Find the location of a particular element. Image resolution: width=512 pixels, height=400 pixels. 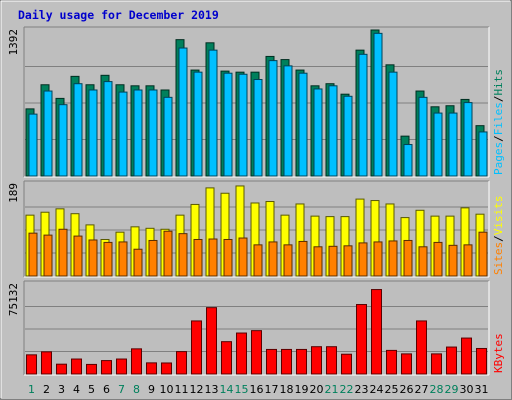

day-label-26: 26 is located at coordinates (407, 389).